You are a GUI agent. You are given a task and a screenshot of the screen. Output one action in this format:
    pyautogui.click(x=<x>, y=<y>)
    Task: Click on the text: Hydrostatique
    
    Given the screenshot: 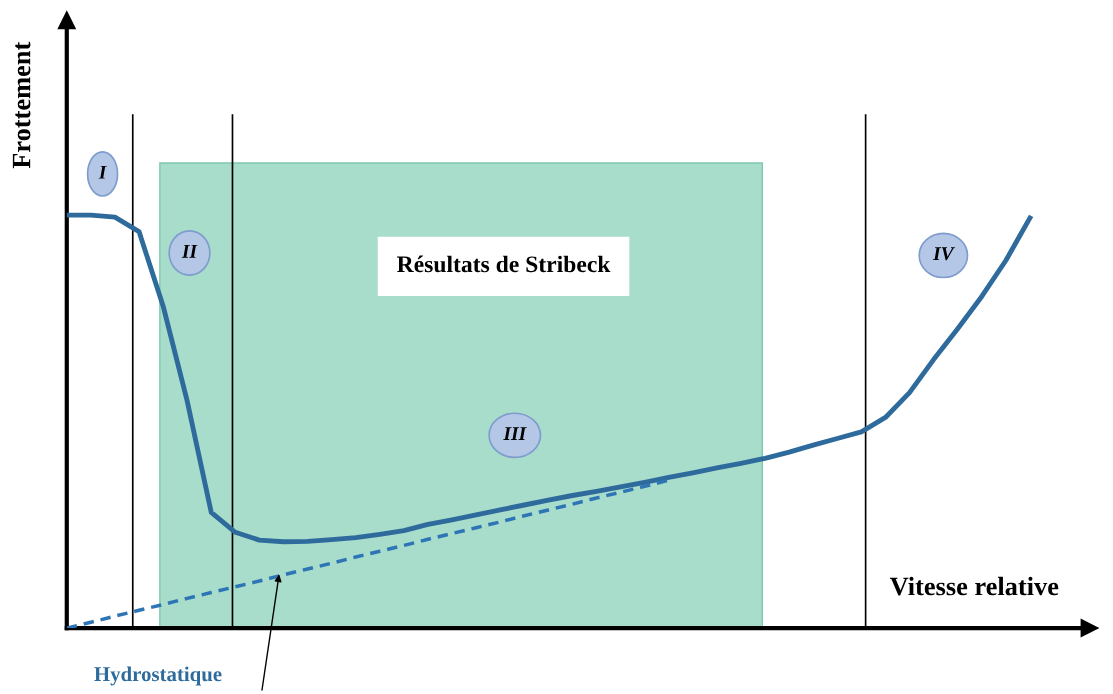 What is the action you would take?
    pyautogui.click(x=158, y=676)
    